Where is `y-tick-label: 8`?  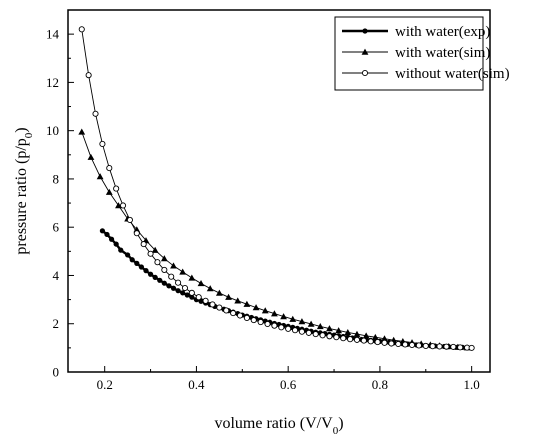 y-tick-label: 8 is located at coordinates (56, 178).